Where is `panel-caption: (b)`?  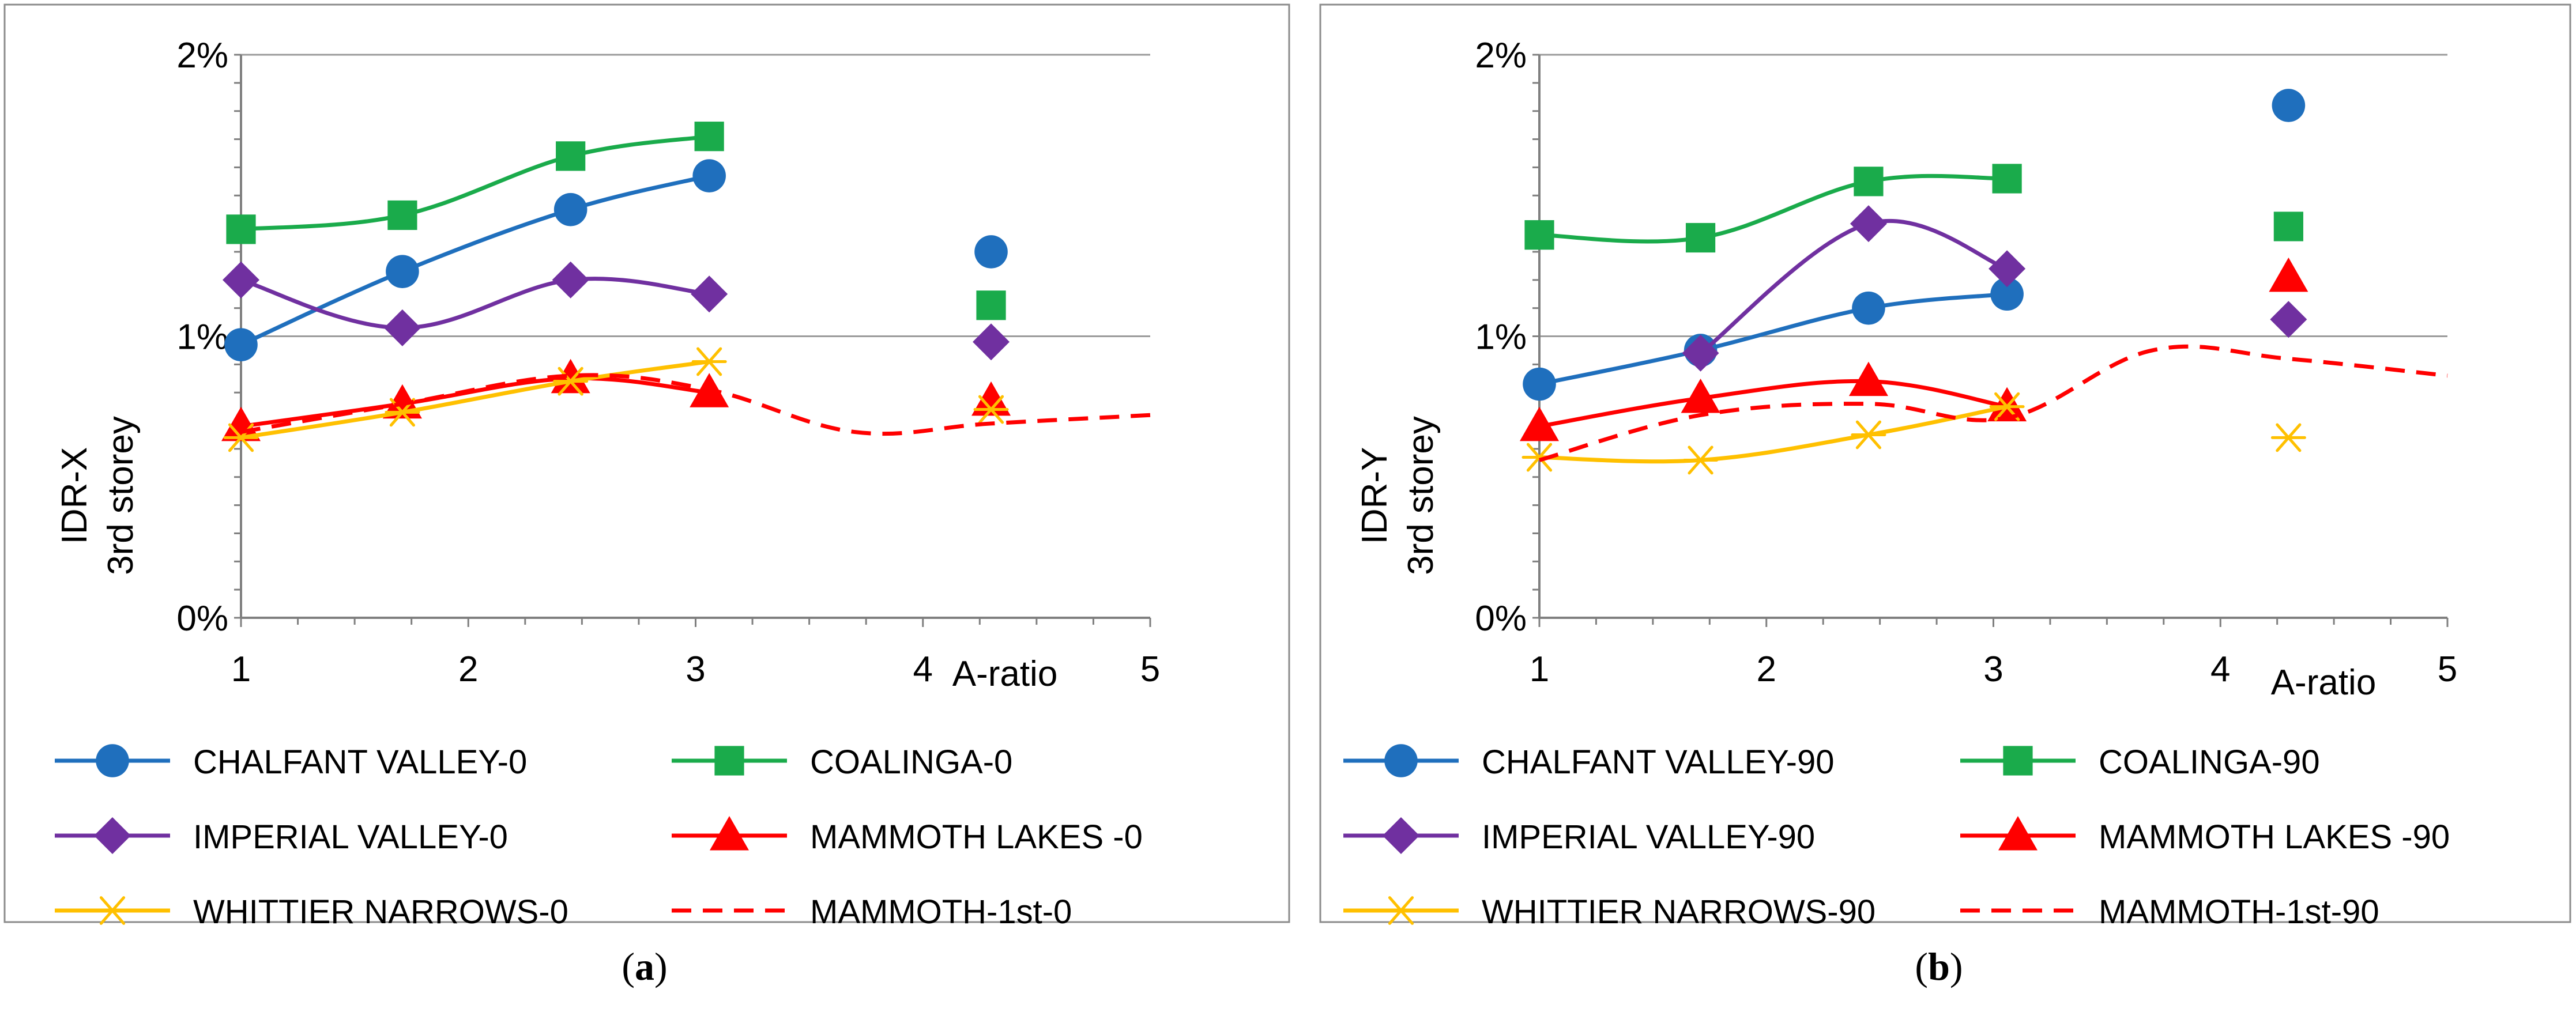
panel-caption: (b) is located at coordinates (1939, 967).